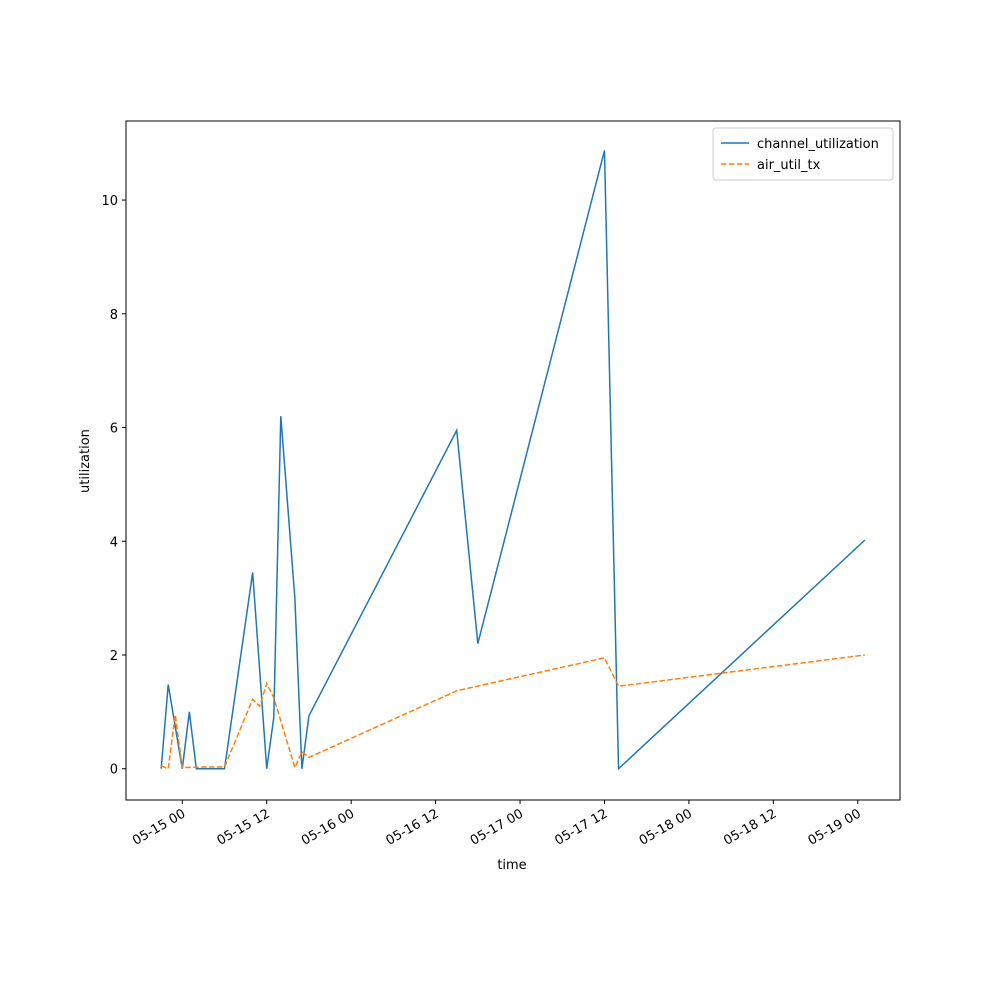  Describe the element at coordinates (114, 770) in the screenshot. I see `y-tick-label: 0` at that location.